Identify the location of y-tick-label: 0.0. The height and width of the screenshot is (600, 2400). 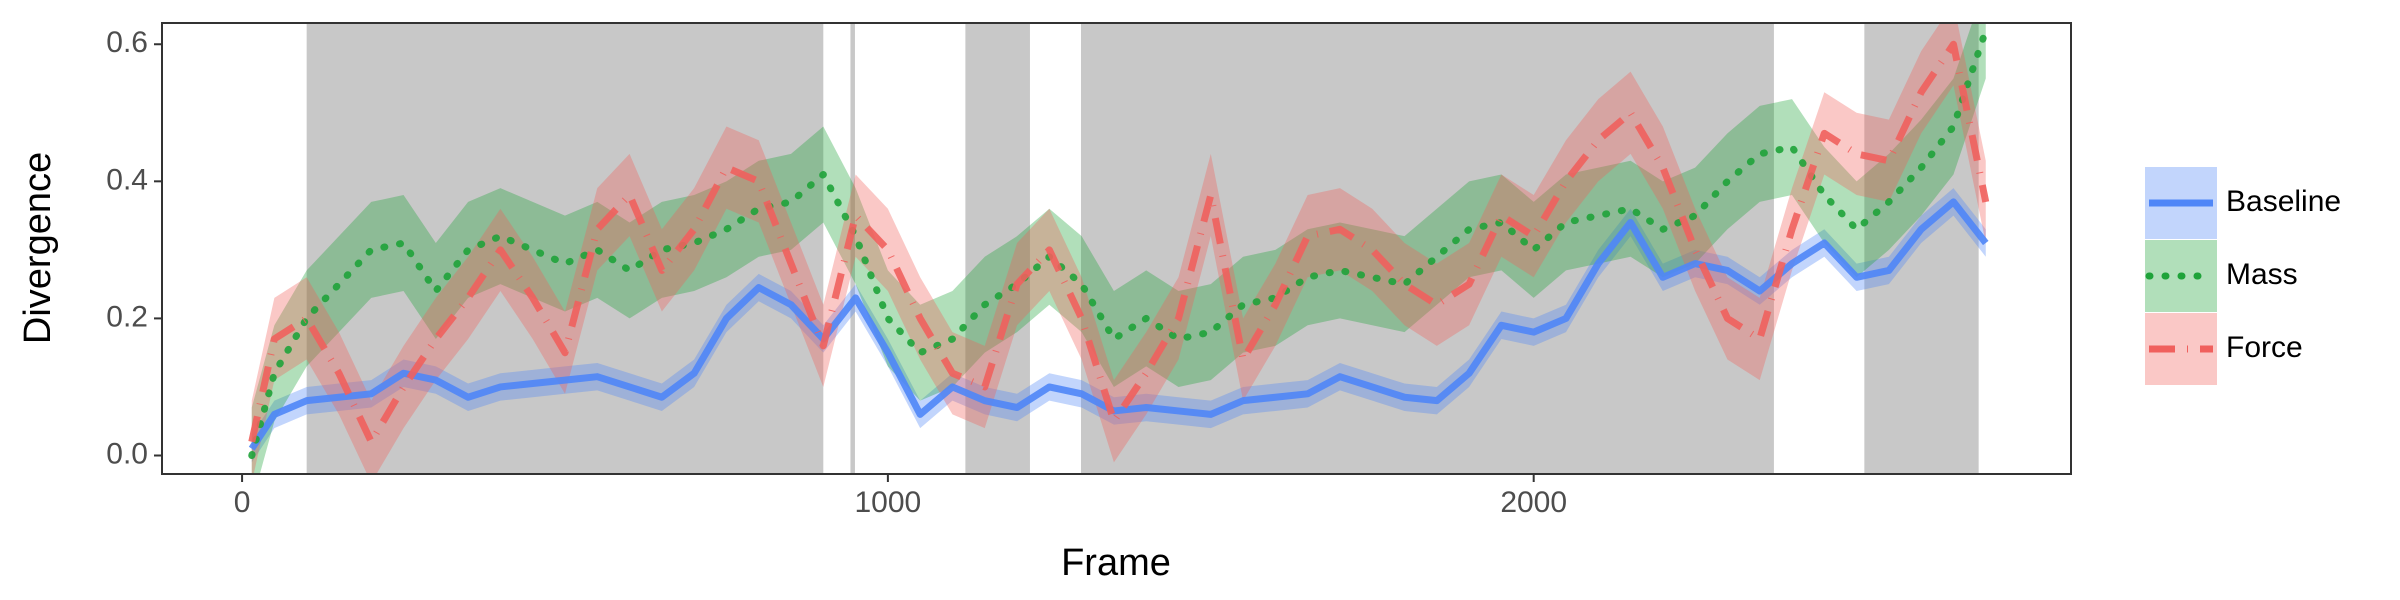
(127, 453).